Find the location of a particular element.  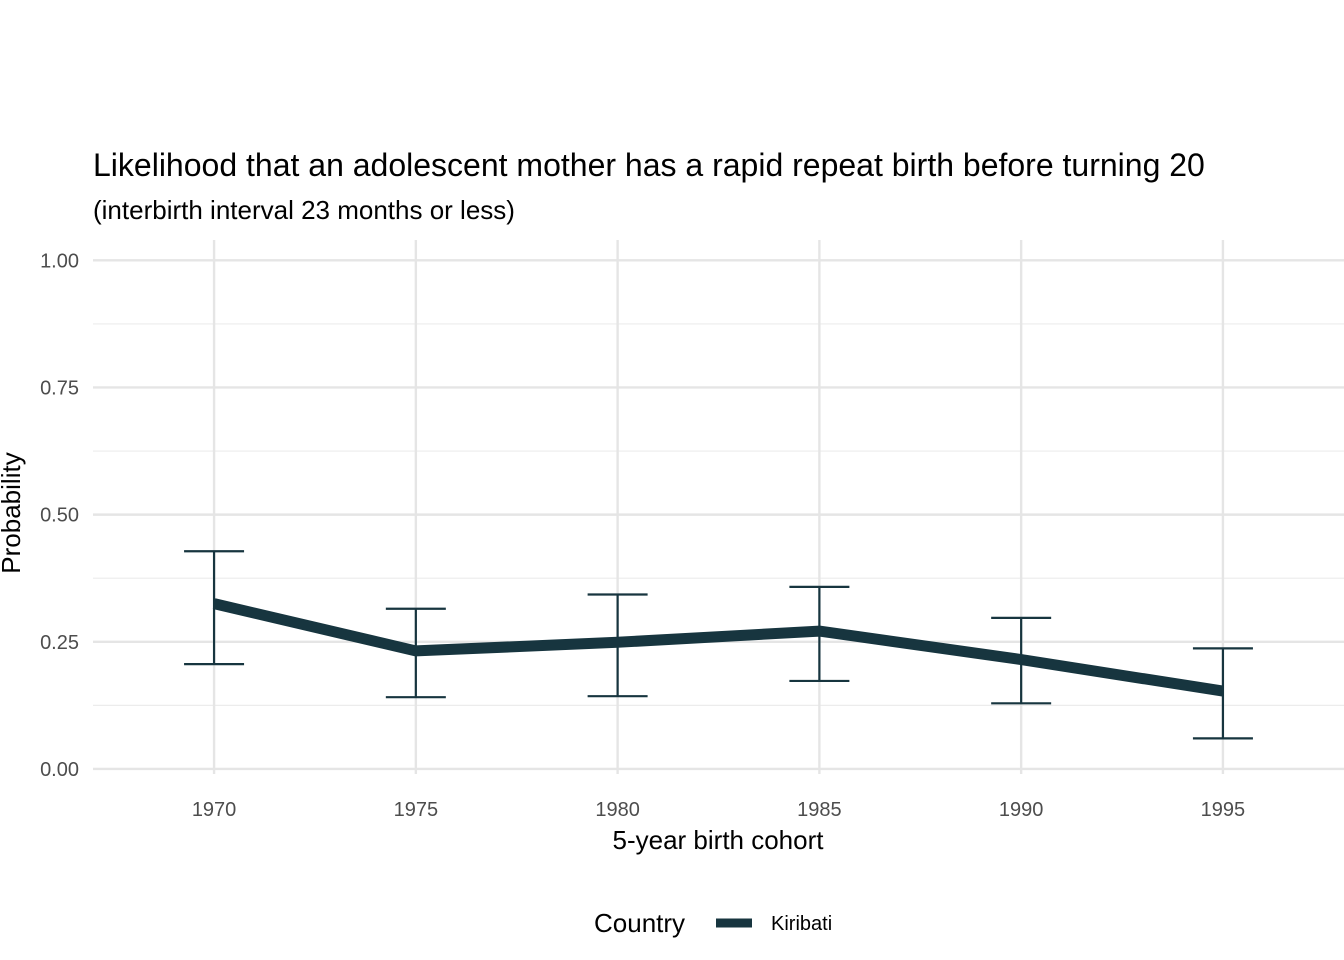

x-tick-label: 1975 is located at coordinates (416, 810).